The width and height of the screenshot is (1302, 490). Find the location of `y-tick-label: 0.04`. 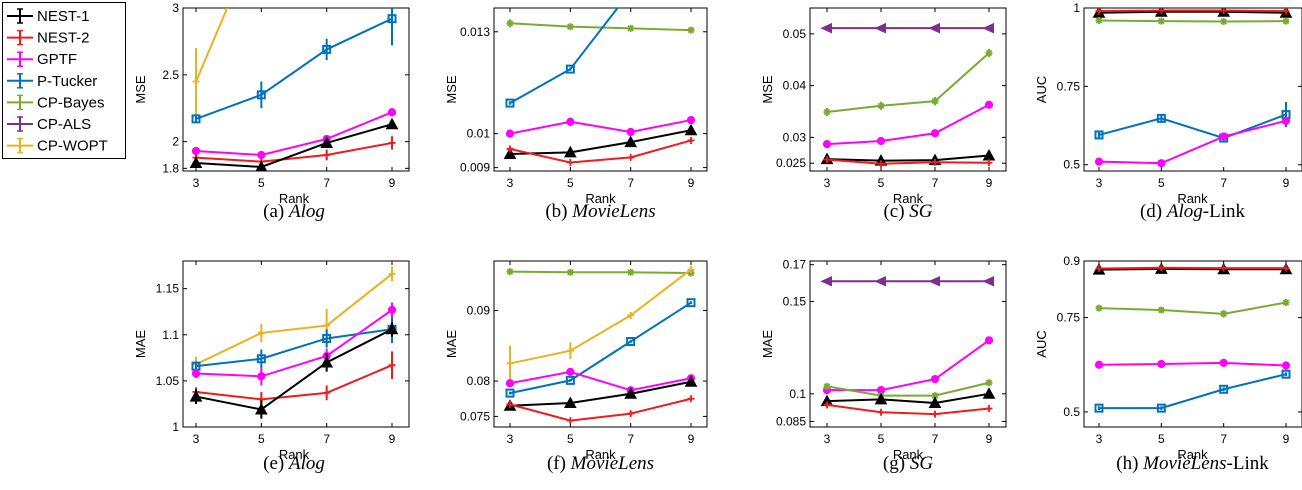

y-tick-label: 0.04 is located at coordinates (795, 86).